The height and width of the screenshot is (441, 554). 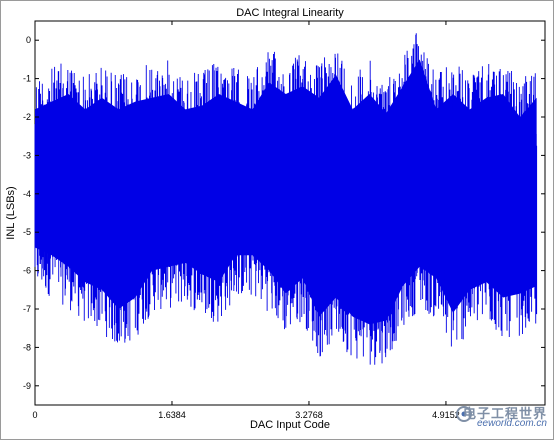 What do you see at coordinates (27, 271) in the screenshot?
I see `y-tick-label: -6` at bounding box center [27, 271].